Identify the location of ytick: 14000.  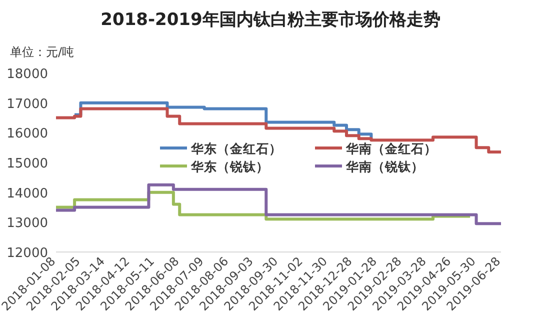
(27, 194).